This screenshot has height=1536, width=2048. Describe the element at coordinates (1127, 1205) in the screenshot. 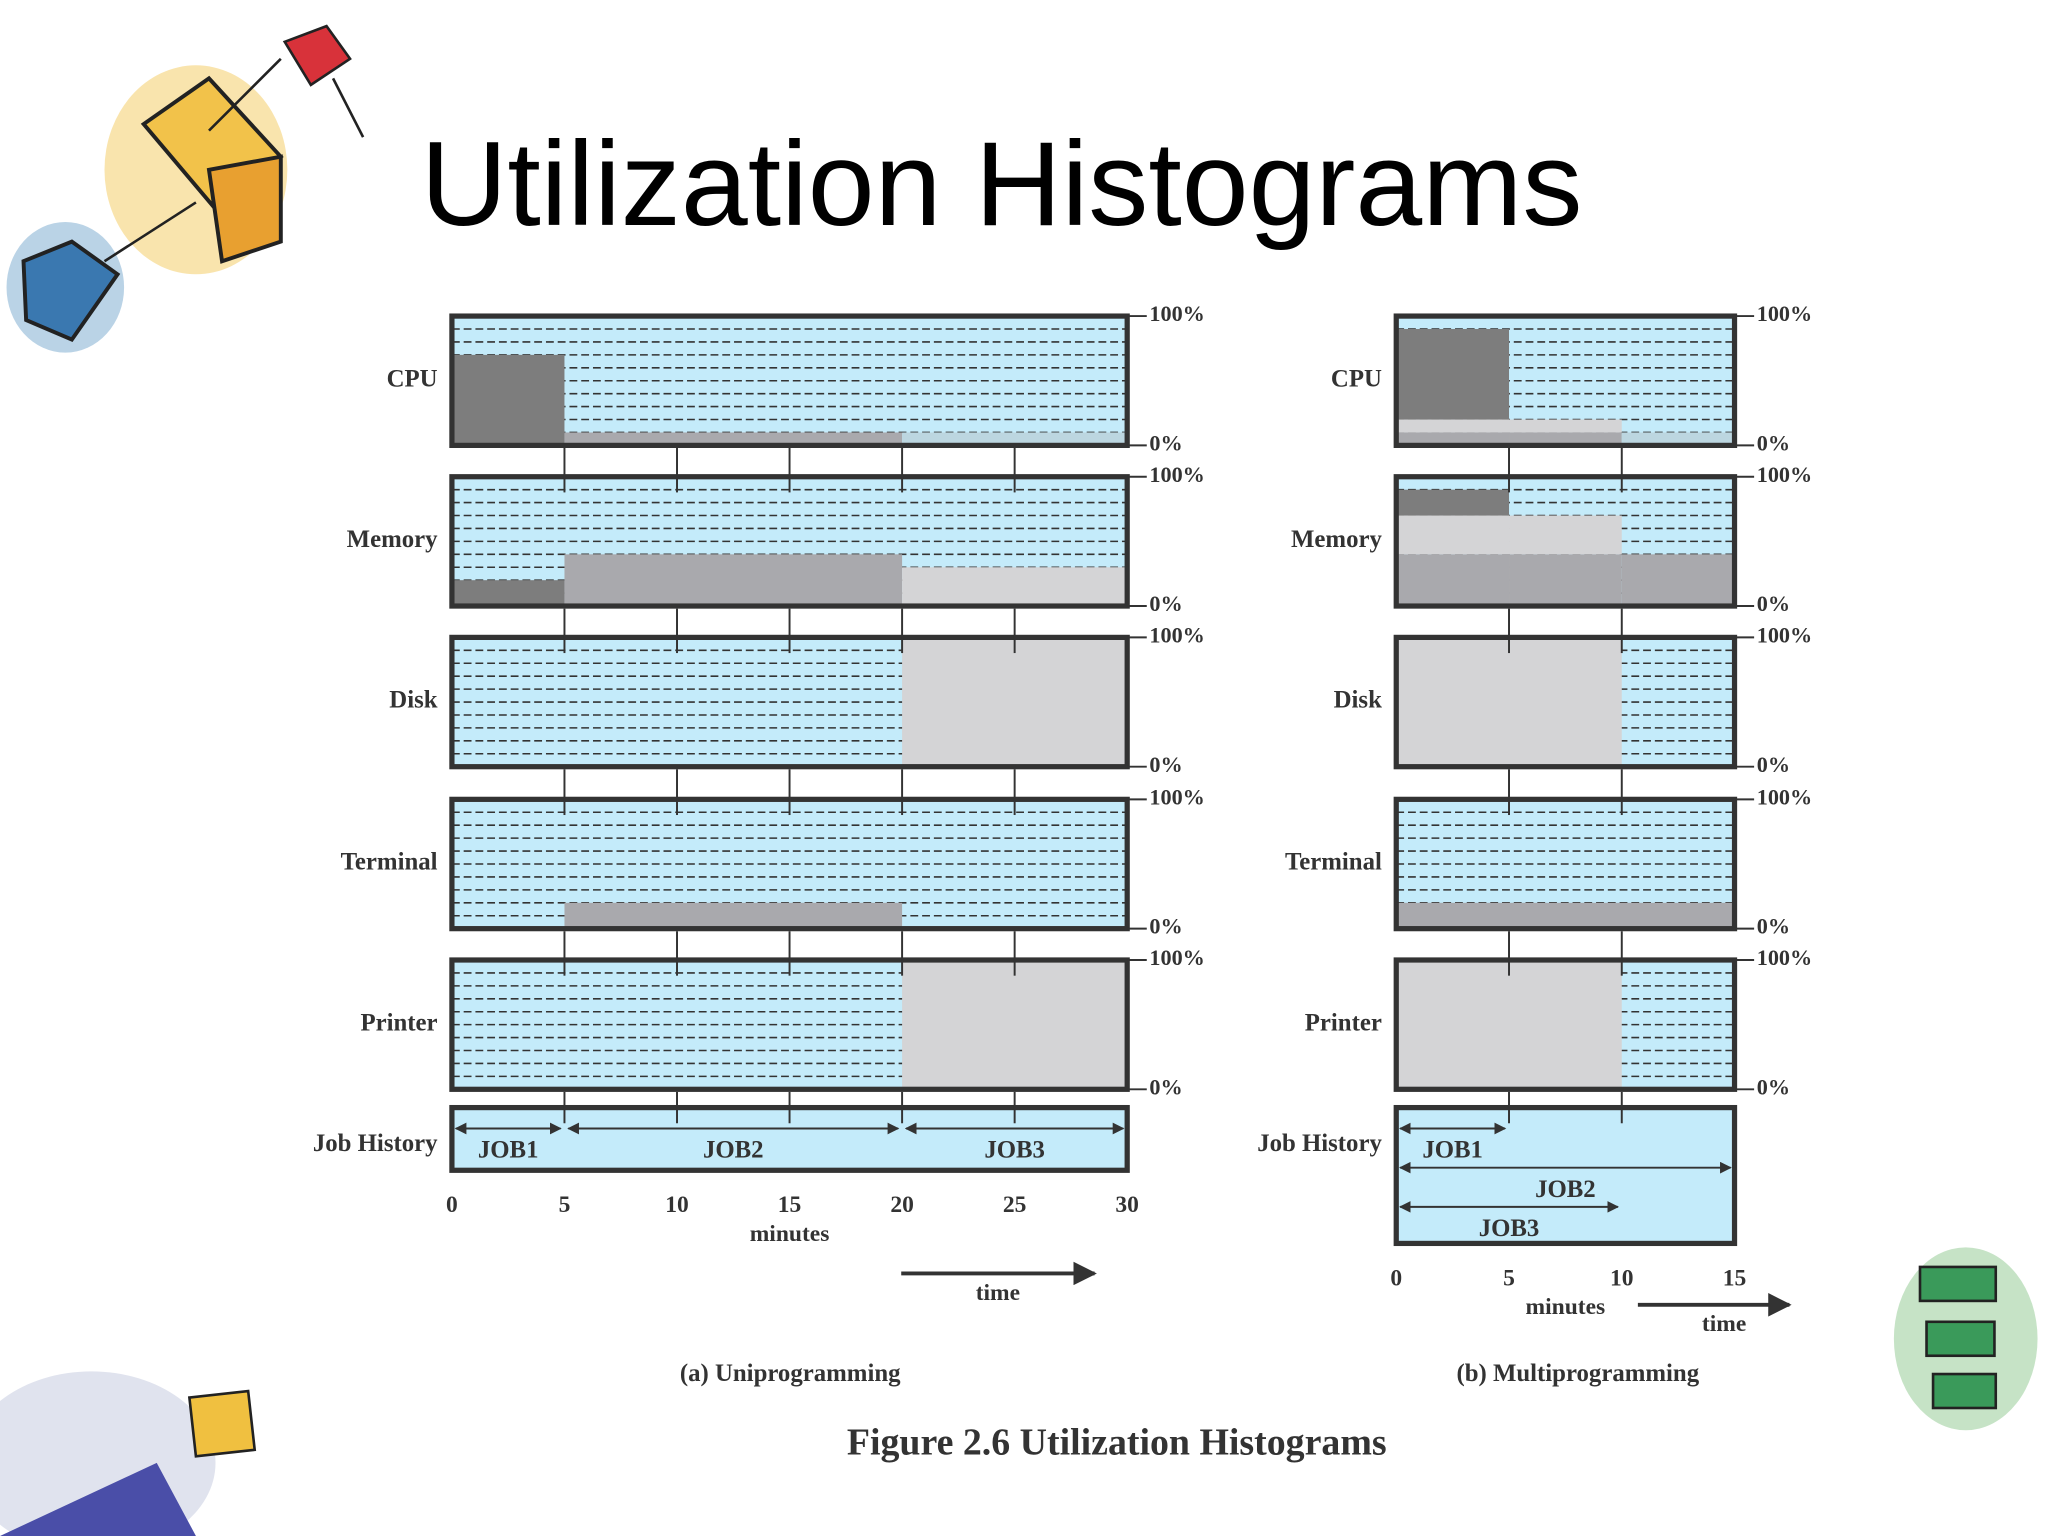

I see `x-tick-label: 30` at that location.